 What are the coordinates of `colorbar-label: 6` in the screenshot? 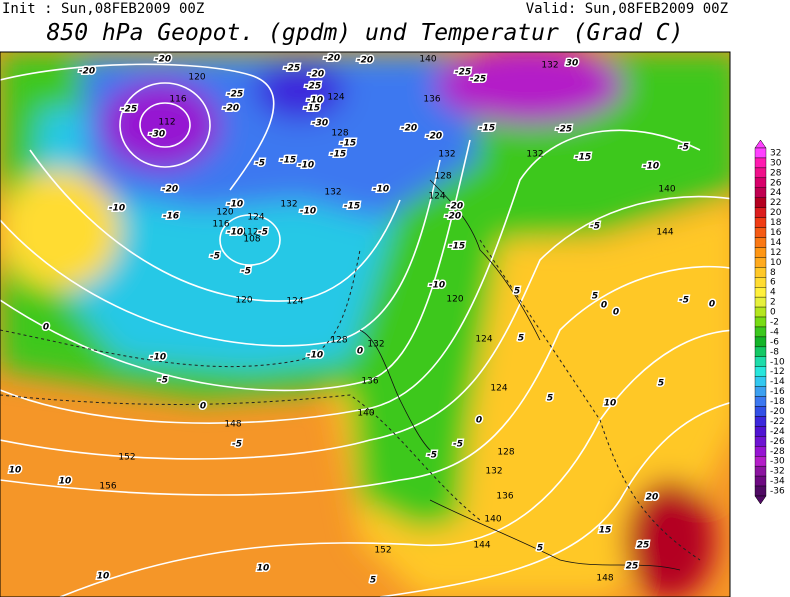 It's located at (773, 283).